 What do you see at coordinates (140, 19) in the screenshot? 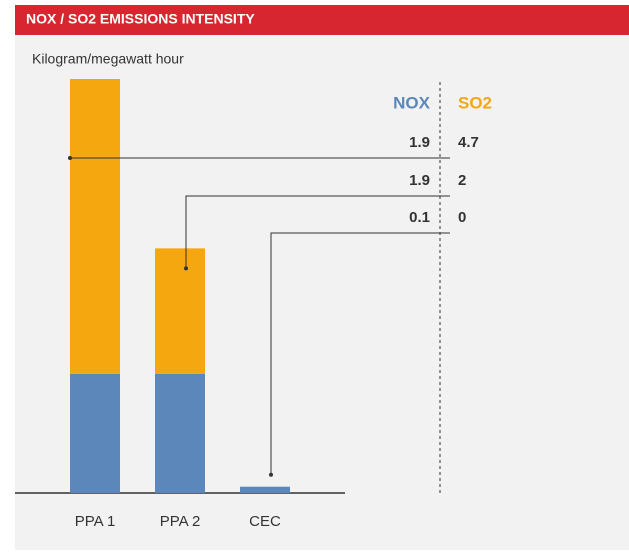
I see `chart-title: NOX / SO2 EMISSIONS INTENSITY` at bounding box center [140, 19].